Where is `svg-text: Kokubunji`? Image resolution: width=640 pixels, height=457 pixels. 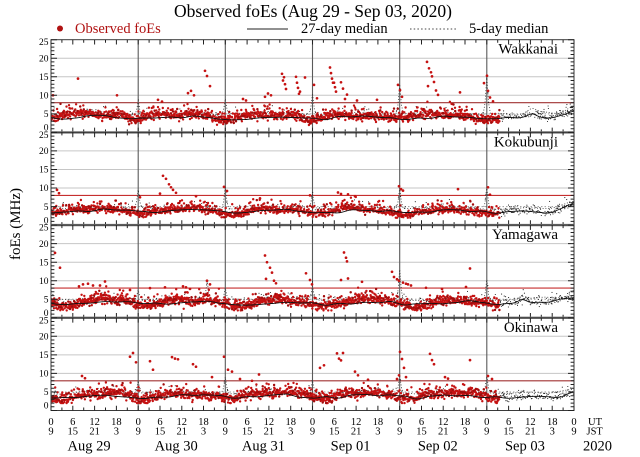
svg-text: Kokubunji is located at coordinates (526, 142).